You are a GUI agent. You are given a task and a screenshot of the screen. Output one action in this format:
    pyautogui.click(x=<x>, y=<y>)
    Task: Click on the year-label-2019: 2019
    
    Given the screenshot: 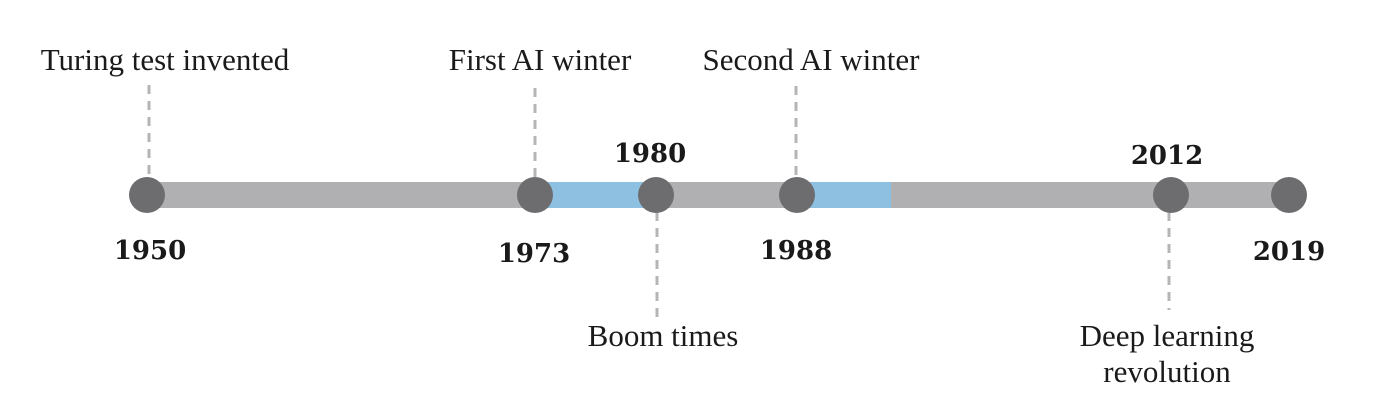 What is the action you would take?
    pyautogui.click(x=1289, y=252)
    